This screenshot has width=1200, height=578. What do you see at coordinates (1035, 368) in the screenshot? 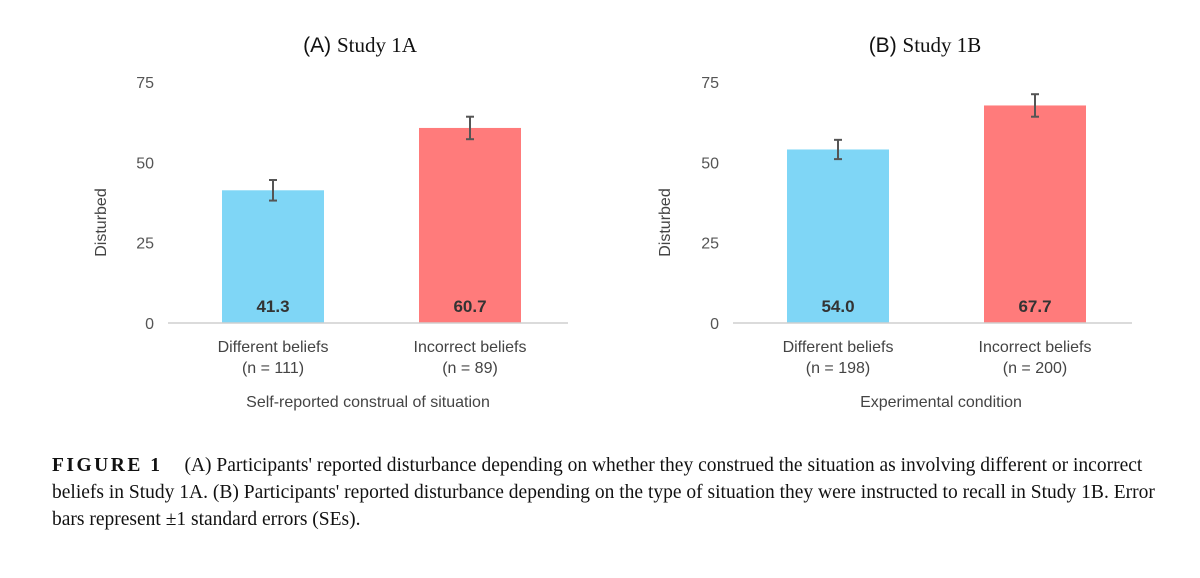
I see `x-tick-sublabel: (n = 200)` at bounding box center [1035, 368].